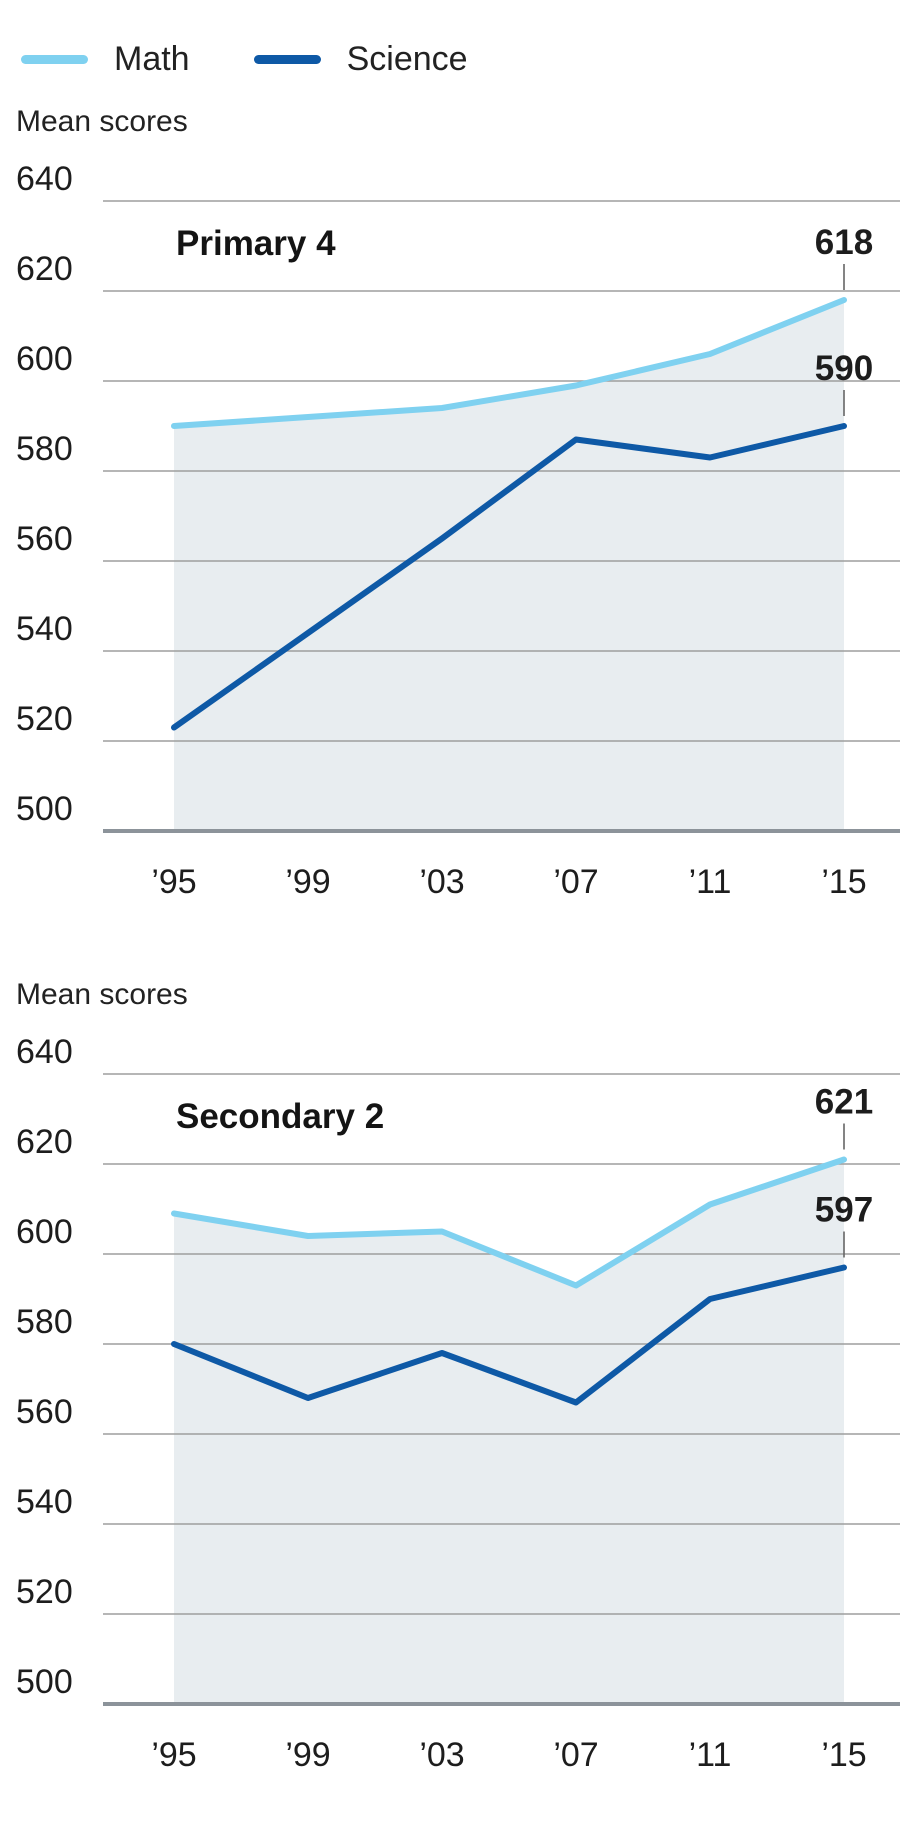 The width and height of the screenshot is (917, 1841). What do you see at coordinates (844, 368) in the screenshot?
I see `science-end-label: 590` at bounding box center [844, 368].